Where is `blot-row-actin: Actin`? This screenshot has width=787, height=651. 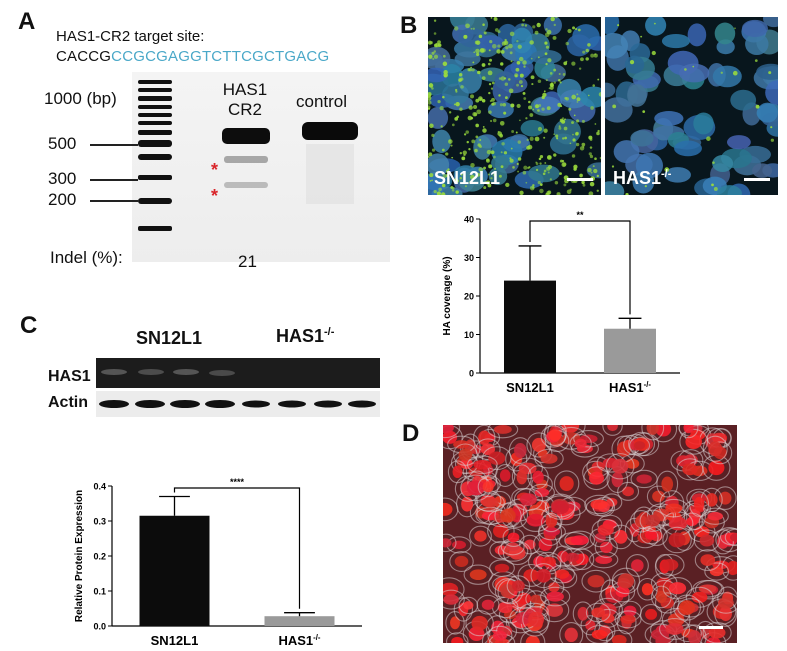
blot-row-actin: Actin is located at coordinates (68, 402).